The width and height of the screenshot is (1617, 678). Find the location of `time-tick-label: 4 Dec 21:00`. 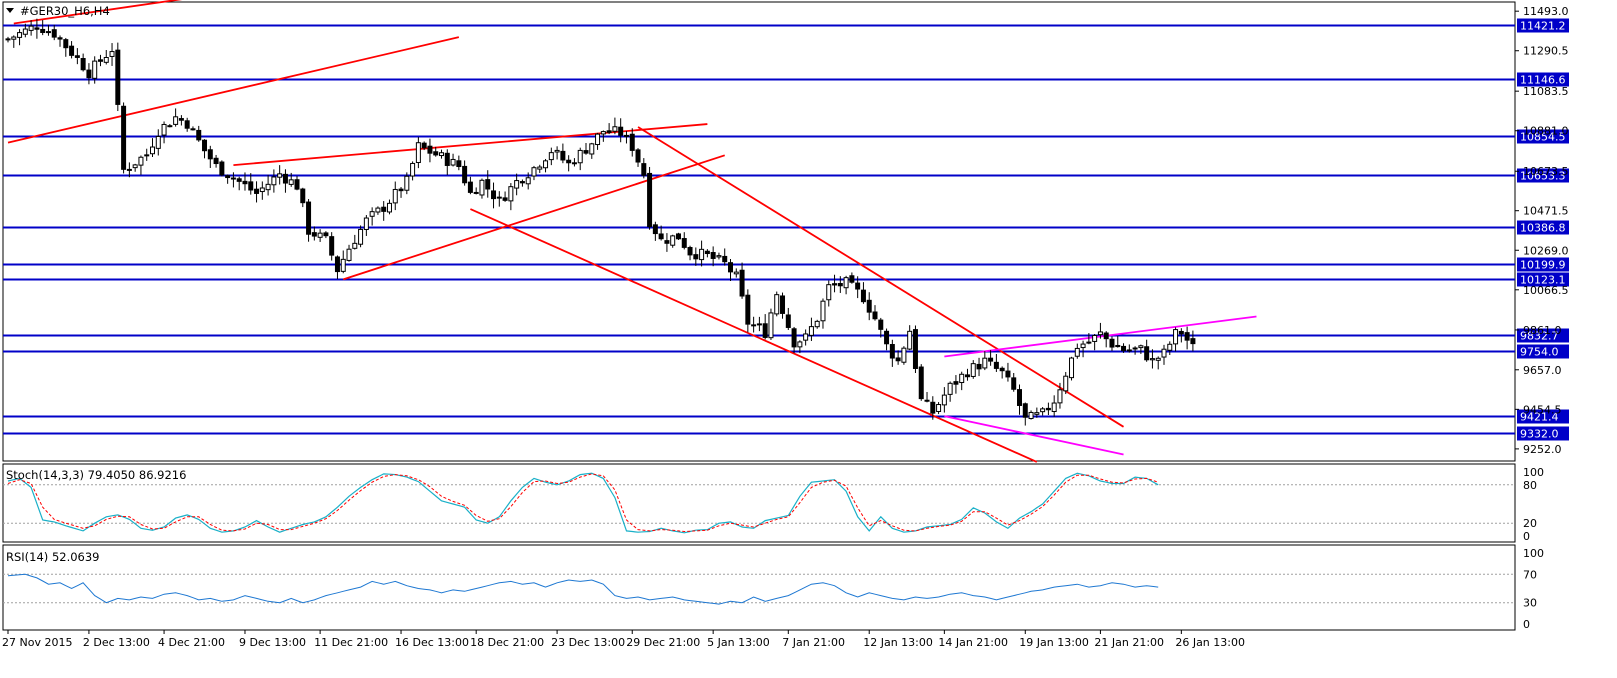

time-tick-label: 4 Dec 21:00 is located at coordinates (191, 642).